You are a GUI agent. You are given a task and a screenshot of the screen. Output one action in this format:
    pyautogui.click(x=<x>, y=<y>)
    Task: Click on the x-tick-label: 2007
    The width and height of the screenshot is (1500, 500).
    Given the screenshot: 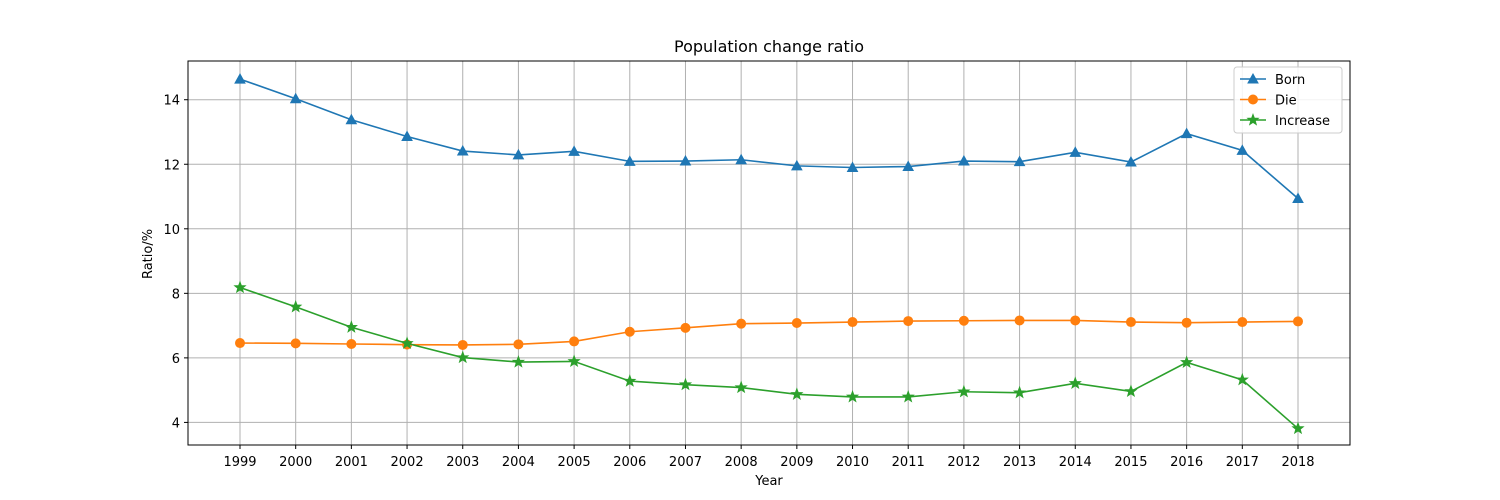 What is the action you would take?
    pyautogui.click(x=685, y=462)
    